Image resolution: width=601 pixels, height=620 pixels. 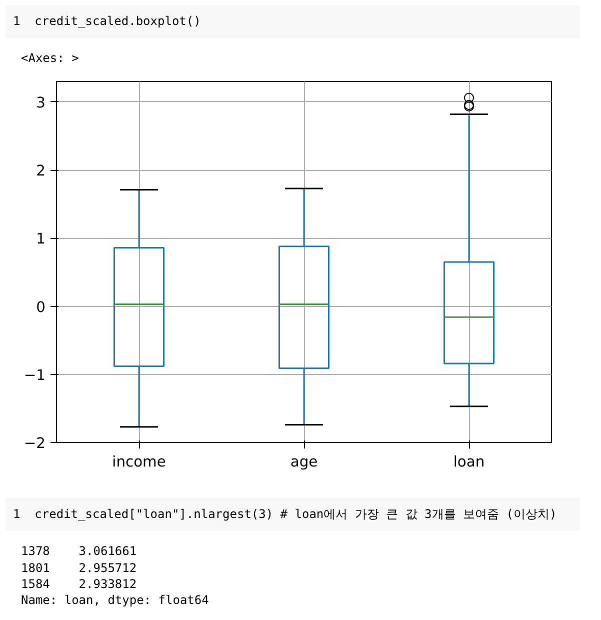 I want to click on y-tick-label: −2, so click(x=35, y=443).